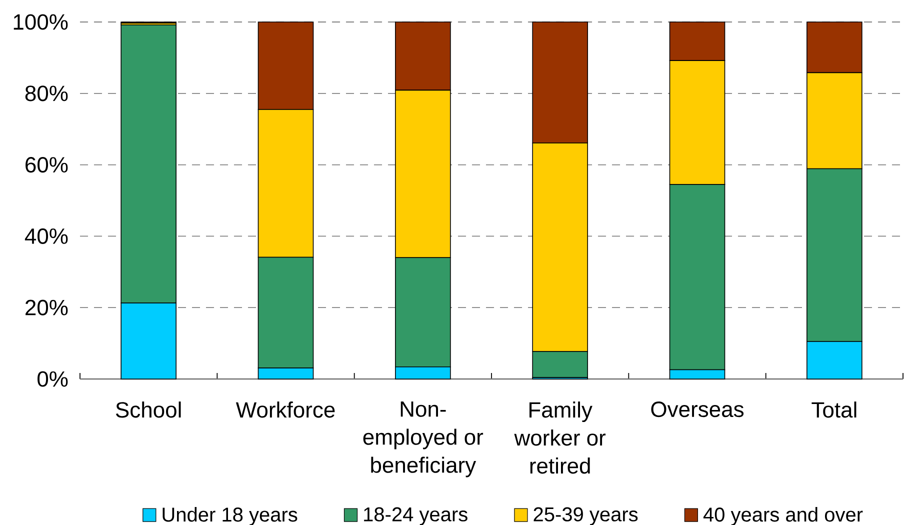 Image resolution: width=910 pixels, height=525 pixels. Describe the element at coordinates (46, 236) in the screenshot. I see `y-tick-label: 40%` at that location.